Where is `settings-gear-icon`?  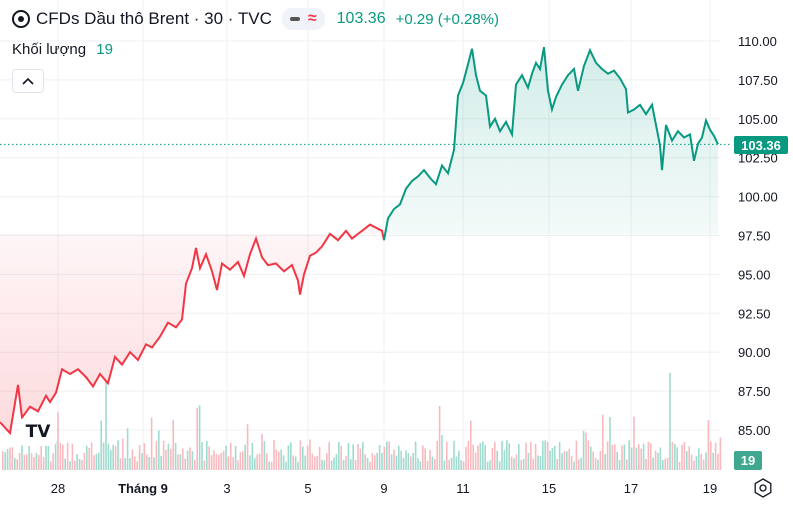 settings-gear-icon is located at coordinates (763, 488).